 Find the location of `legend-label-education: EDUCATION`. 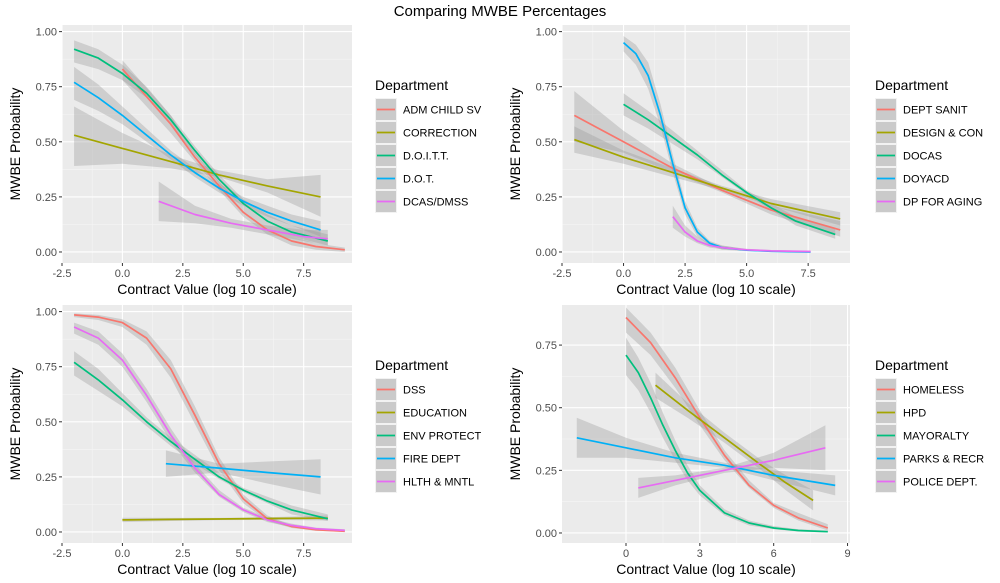

legend-label-education: EDUCATION is located at coordinates (435, 414).